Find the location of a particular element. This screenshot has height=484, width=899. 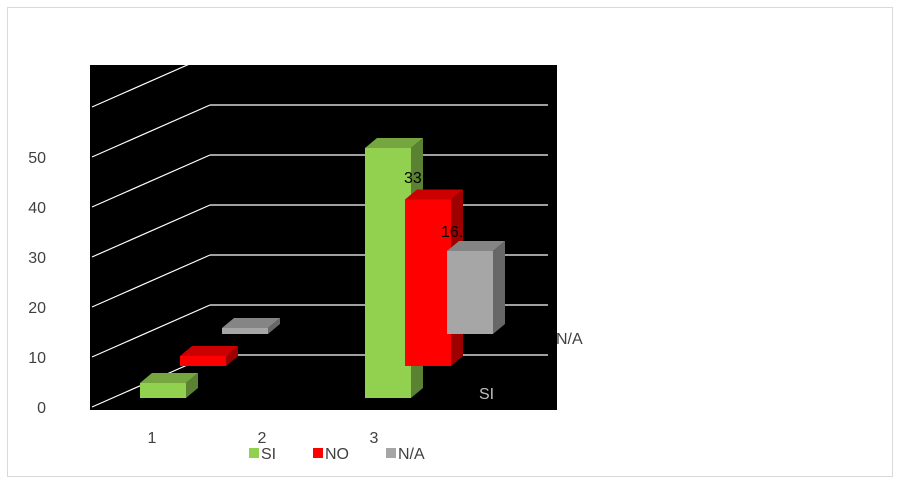

legend-label: N/A is located at coordinates (411, 454).